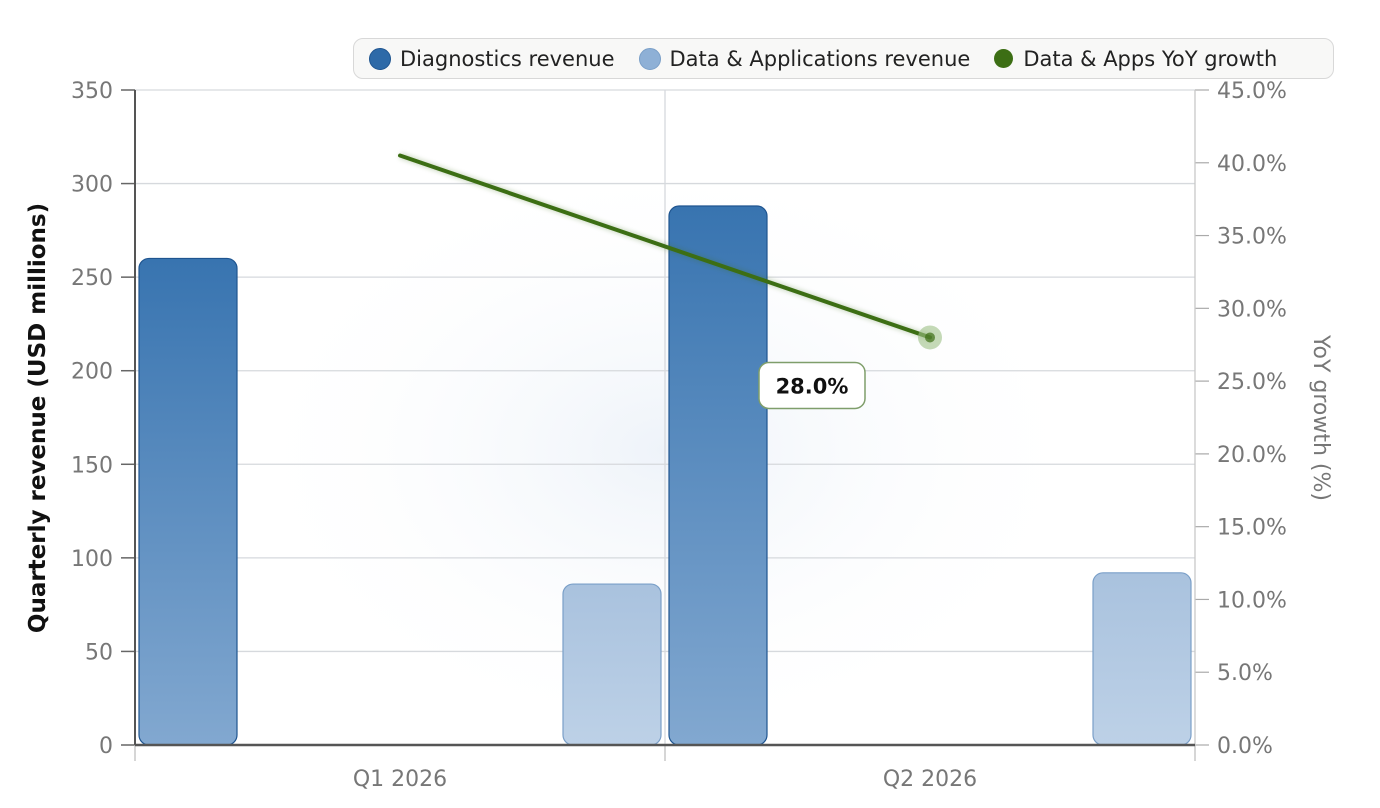 This screenshot has height=808, width=1380. What do you see at coordinates (106, 746) in the screenshot?
I see `y-tick-label: 0` at bounding box center [106, 746].